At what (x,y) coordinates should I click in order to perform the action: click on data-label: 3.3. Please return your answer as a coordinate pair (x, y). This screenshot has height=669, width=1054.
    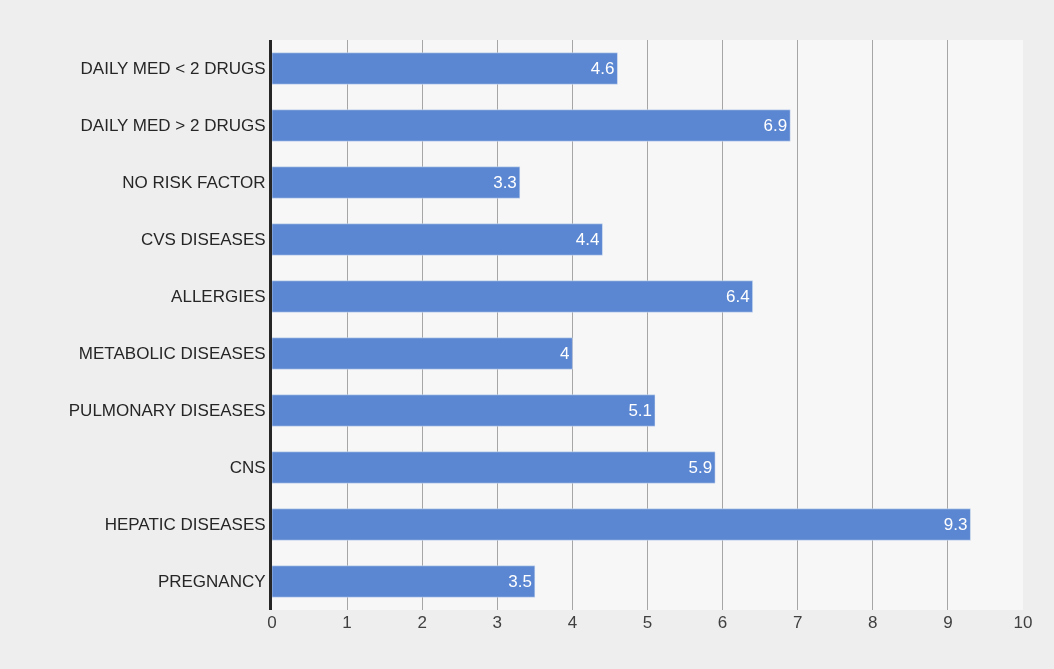
    Looking at the image, I should click on (505, 183).